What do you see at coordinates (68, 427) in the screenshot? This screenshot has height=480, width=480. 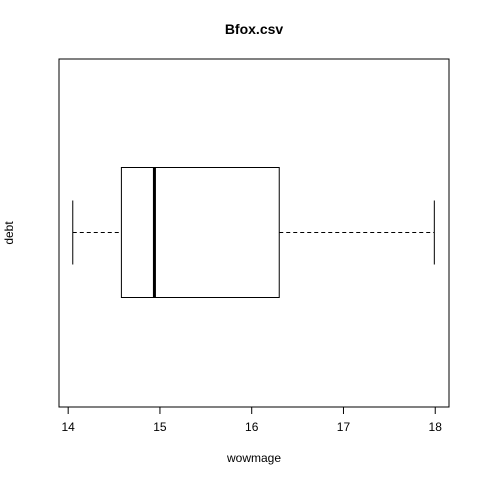 I see `x-tick-label: 14` at bounding box center [68, 427].